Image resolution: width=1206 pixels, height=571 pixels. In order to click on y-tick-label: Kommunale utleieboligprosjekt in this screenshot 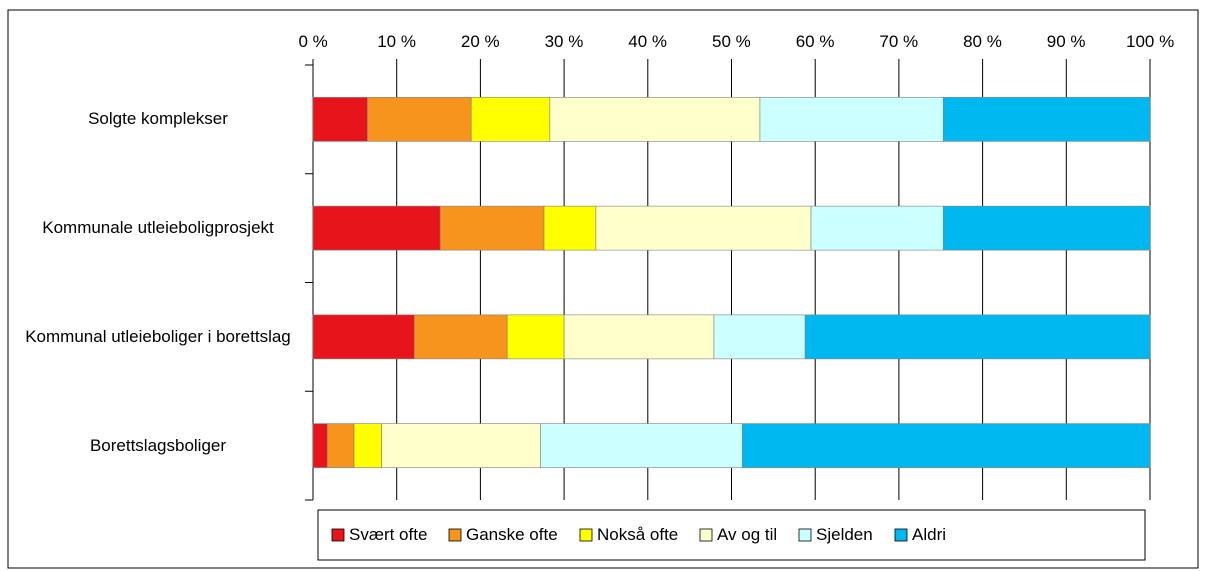, I will do `click(158, 228)`.